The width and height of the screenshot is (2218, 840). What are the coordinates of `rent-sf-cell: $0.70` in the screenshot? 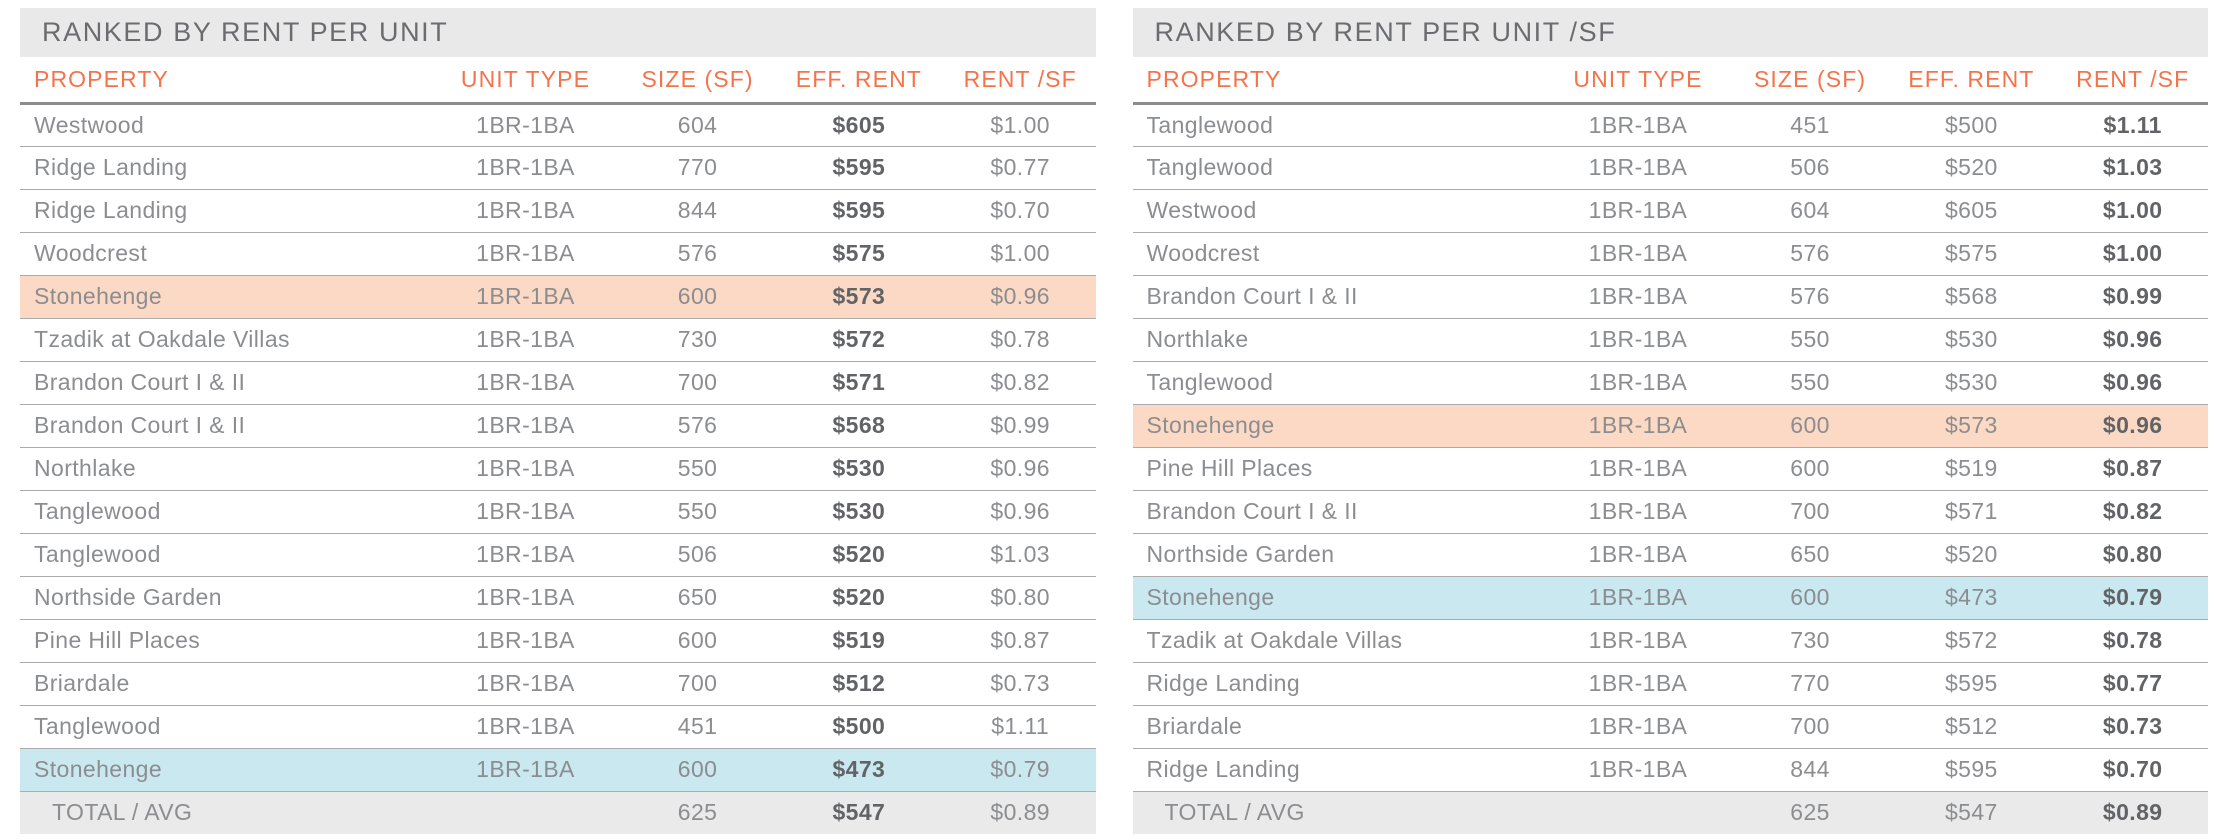 It's located at (2132, 770).